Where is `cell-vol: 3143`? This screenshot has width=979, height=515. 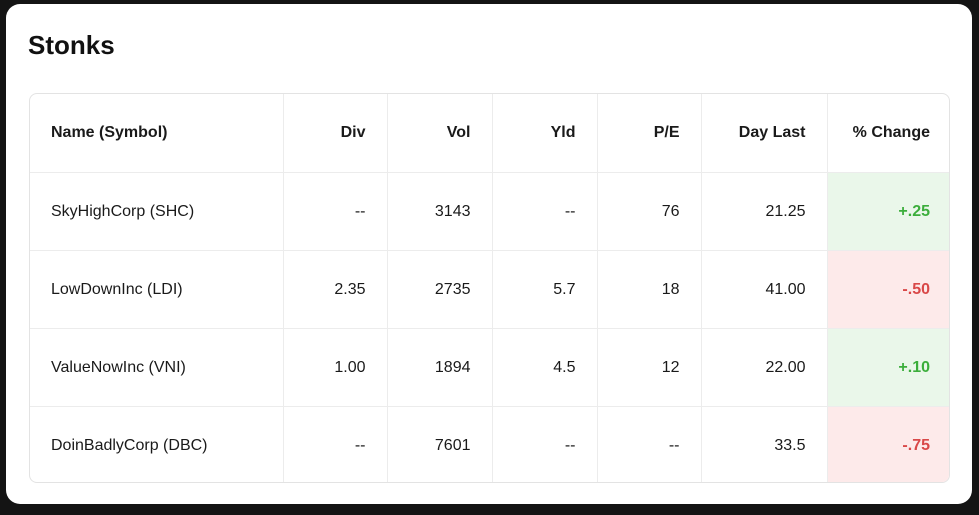 cell-vol: 3143 is located at coordinates (440, 211).